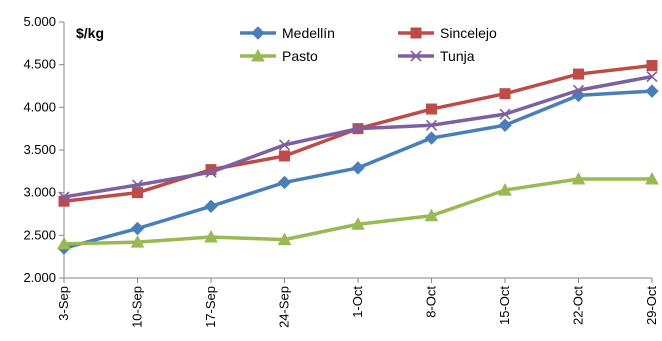 This screenshot has height=341, width=662. What do you see at coordinates (279, 56) in the screenshot?
I see `legend-item-pasto: Pasto` at bounding box center [279, 56].